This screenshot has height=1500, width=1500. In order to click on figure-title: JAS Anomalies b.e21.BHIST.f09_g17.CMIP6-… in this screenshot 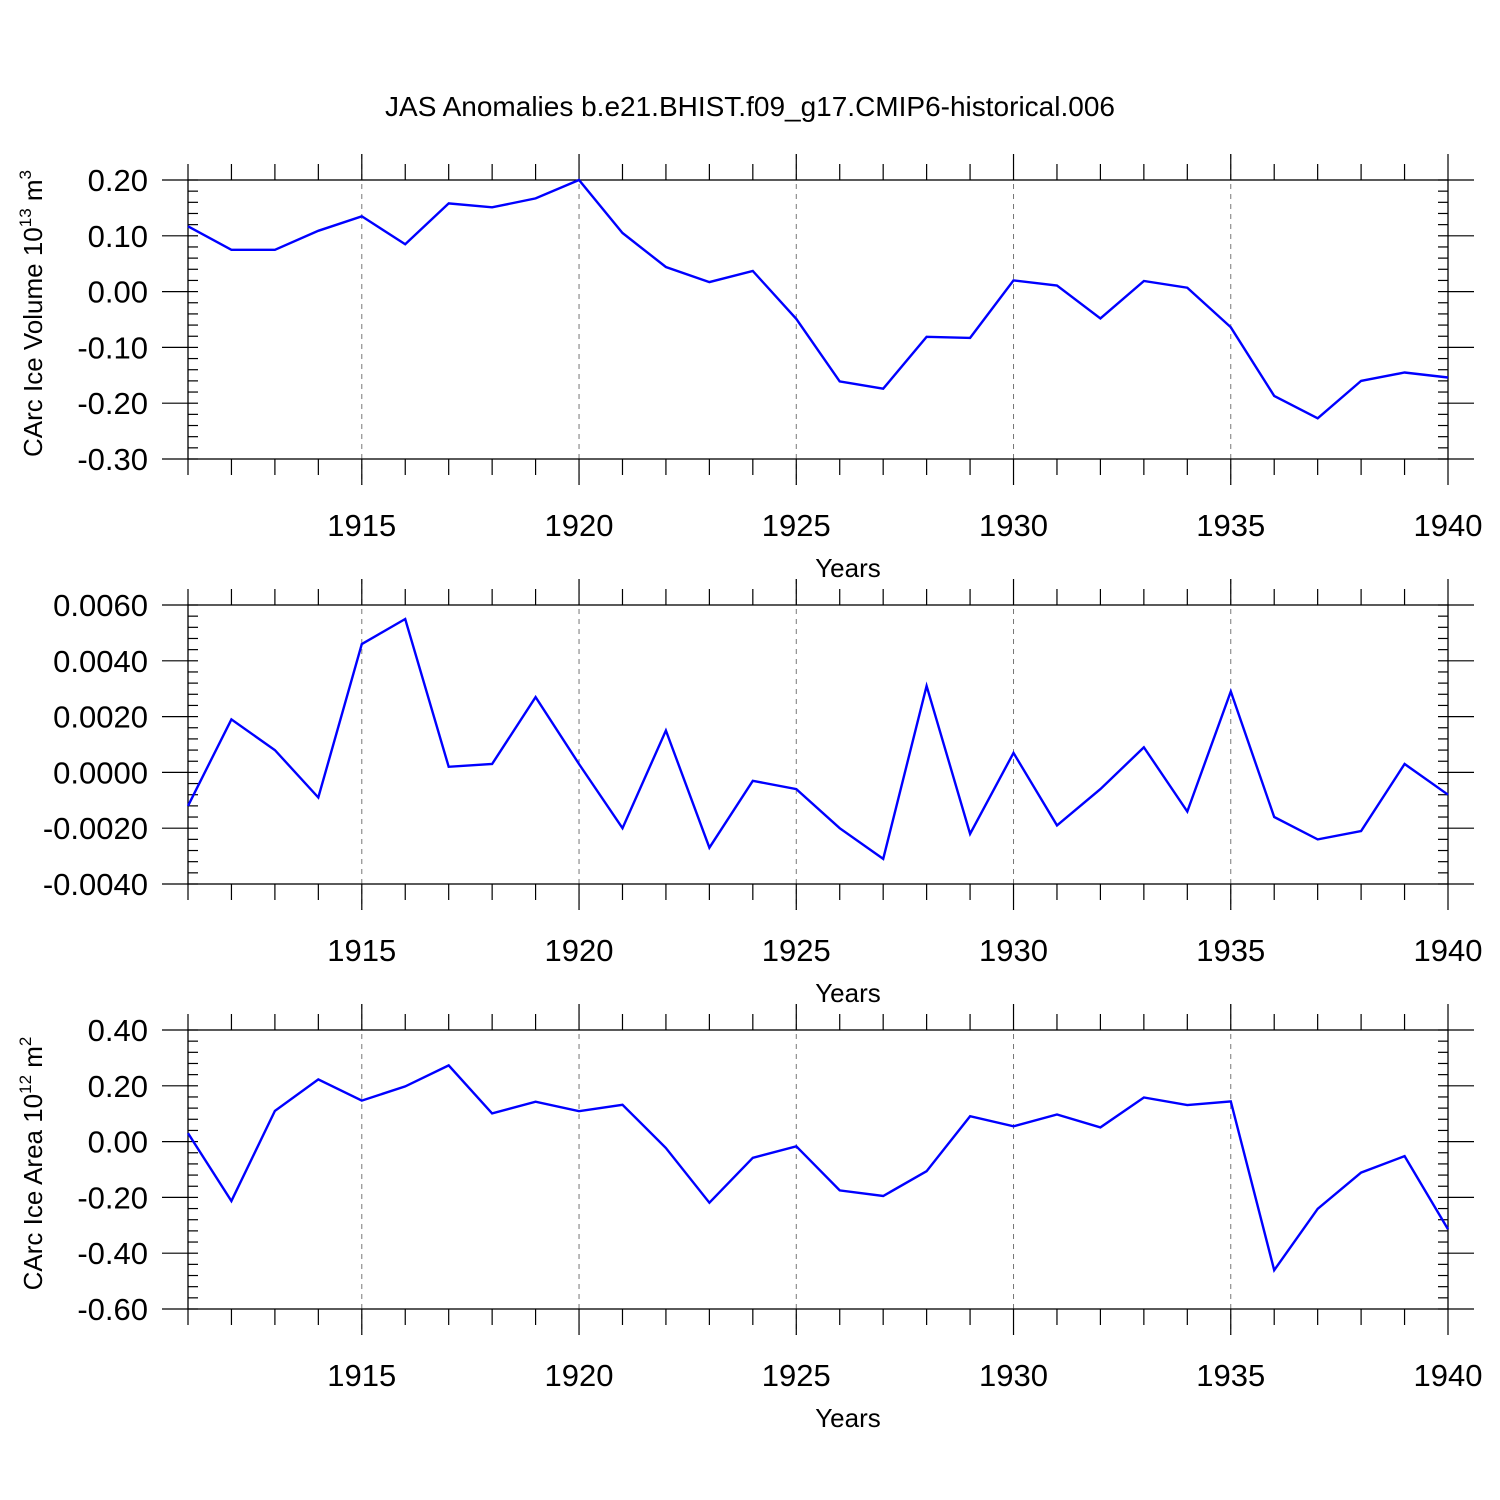, I will do `click(750, 106)`.